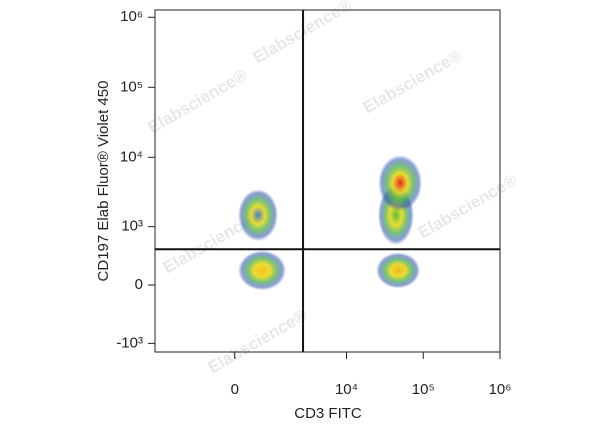 Image resolution: width=600 pixels, height=427 pixels. What do you see at coordinates (500, 389) in the screenshot?
I see `x-tick-label: 10⁶` at bounding box center [500, 389].